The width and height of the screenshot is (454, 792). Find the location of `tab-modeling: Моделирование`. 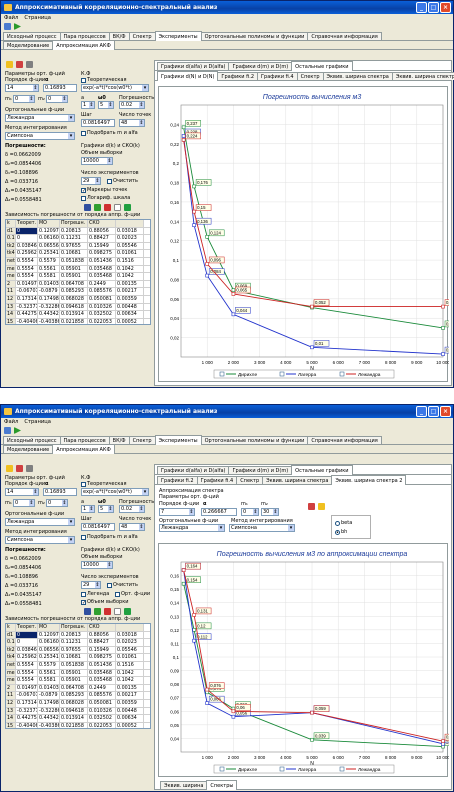

tab-modeling: Моделирование is located at coordinates (28, 449).